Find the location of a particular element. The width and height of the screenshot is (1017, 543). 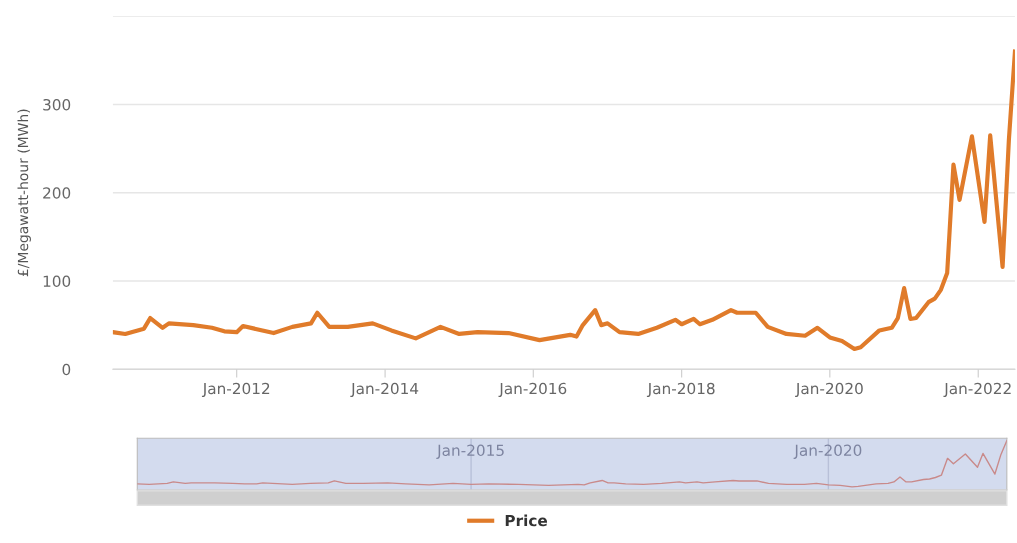

y-axis-title: £/Megawatt-hour (MWh) is located at coordinates (24, 193).